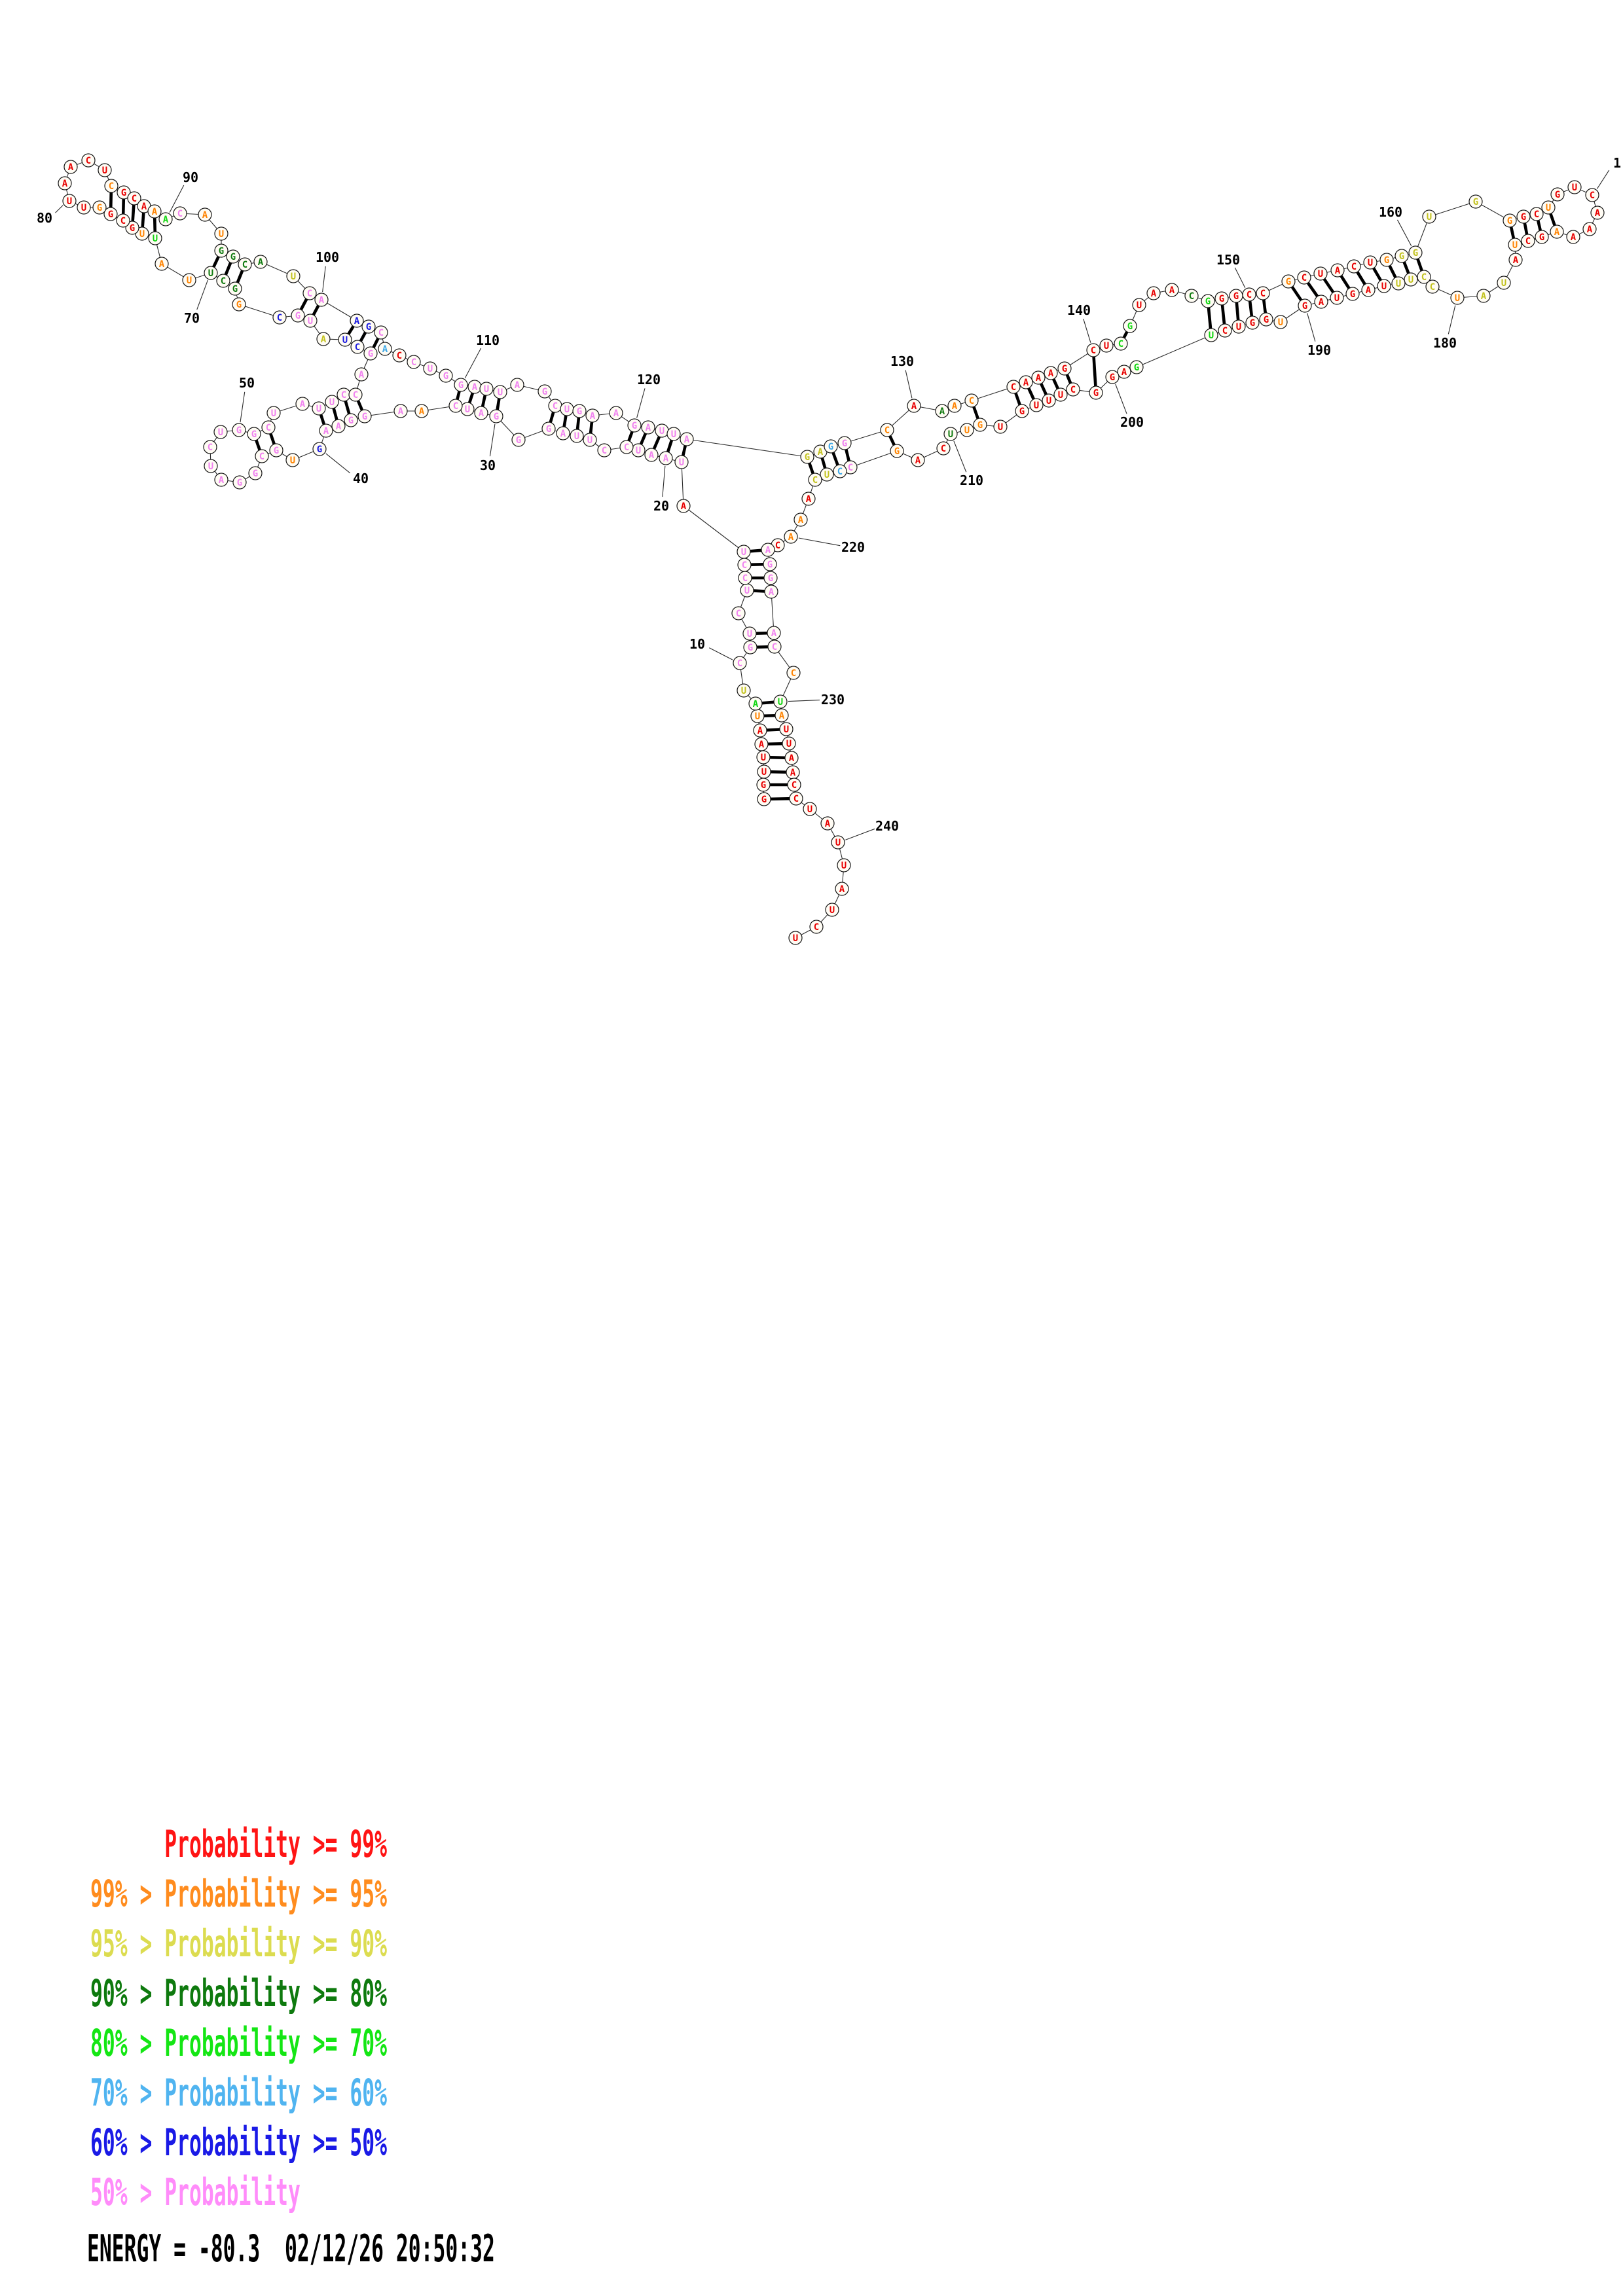 This screenshot has height=2296, width=1623. Describe the element at coordinates (661, 506) in the screenshot. I see `position-label: 20` at that location.